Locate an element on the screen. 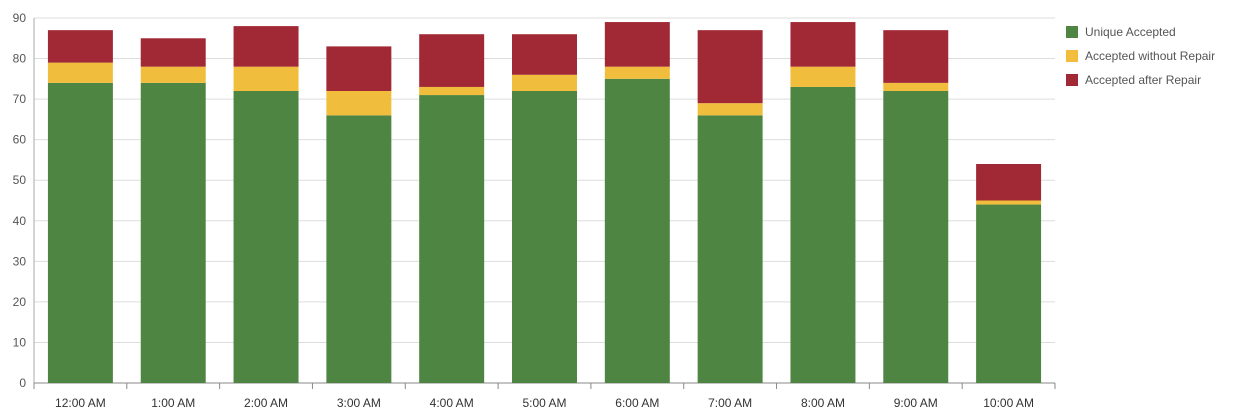  legend-item: Unique Accepted is located at coordinates (1140, 32).